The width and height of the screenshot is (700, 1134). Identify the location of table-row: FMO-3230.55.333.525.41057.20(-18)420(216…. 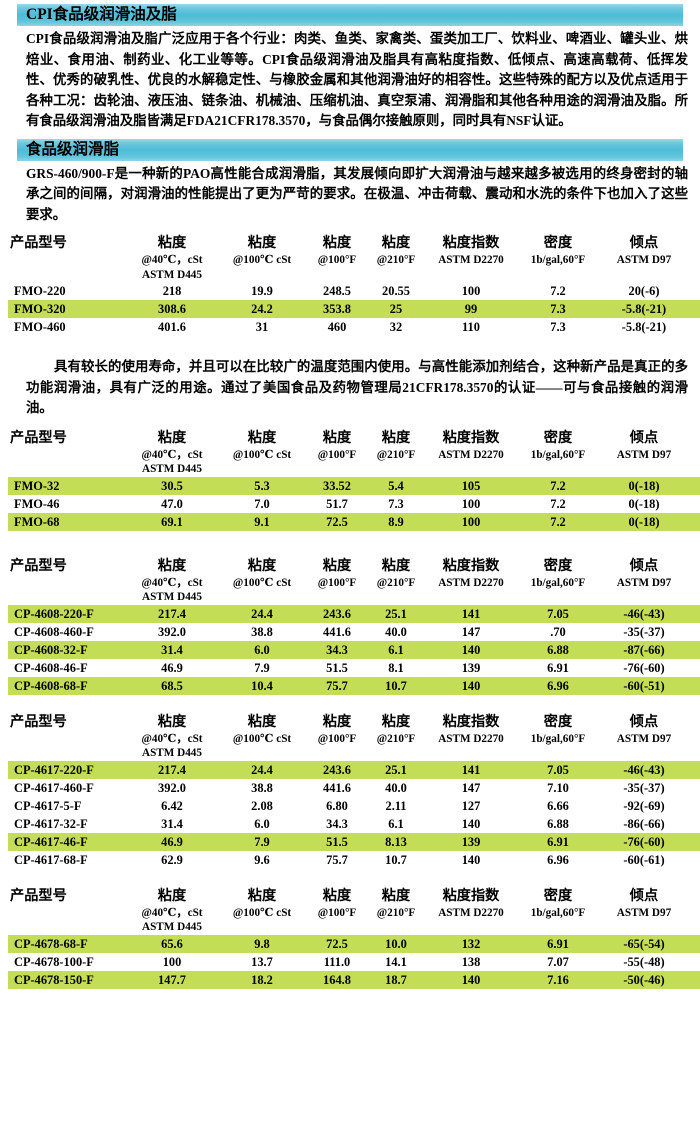
(354, 485).